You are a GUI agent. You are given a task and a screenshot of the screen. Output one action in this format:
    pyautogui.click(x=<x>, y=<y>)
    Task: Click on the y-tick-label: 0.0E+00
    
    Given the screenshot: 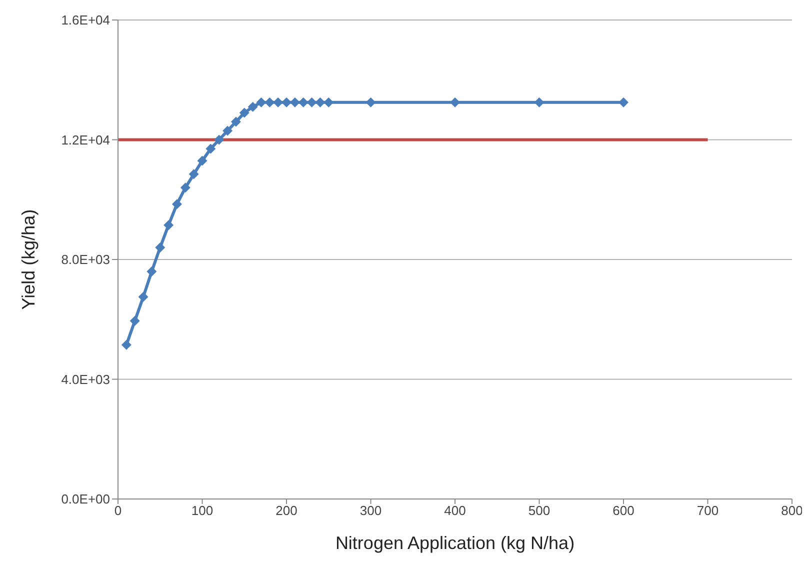 What is the action you would take?
    pyautogui.click(x=85, y=499)
    